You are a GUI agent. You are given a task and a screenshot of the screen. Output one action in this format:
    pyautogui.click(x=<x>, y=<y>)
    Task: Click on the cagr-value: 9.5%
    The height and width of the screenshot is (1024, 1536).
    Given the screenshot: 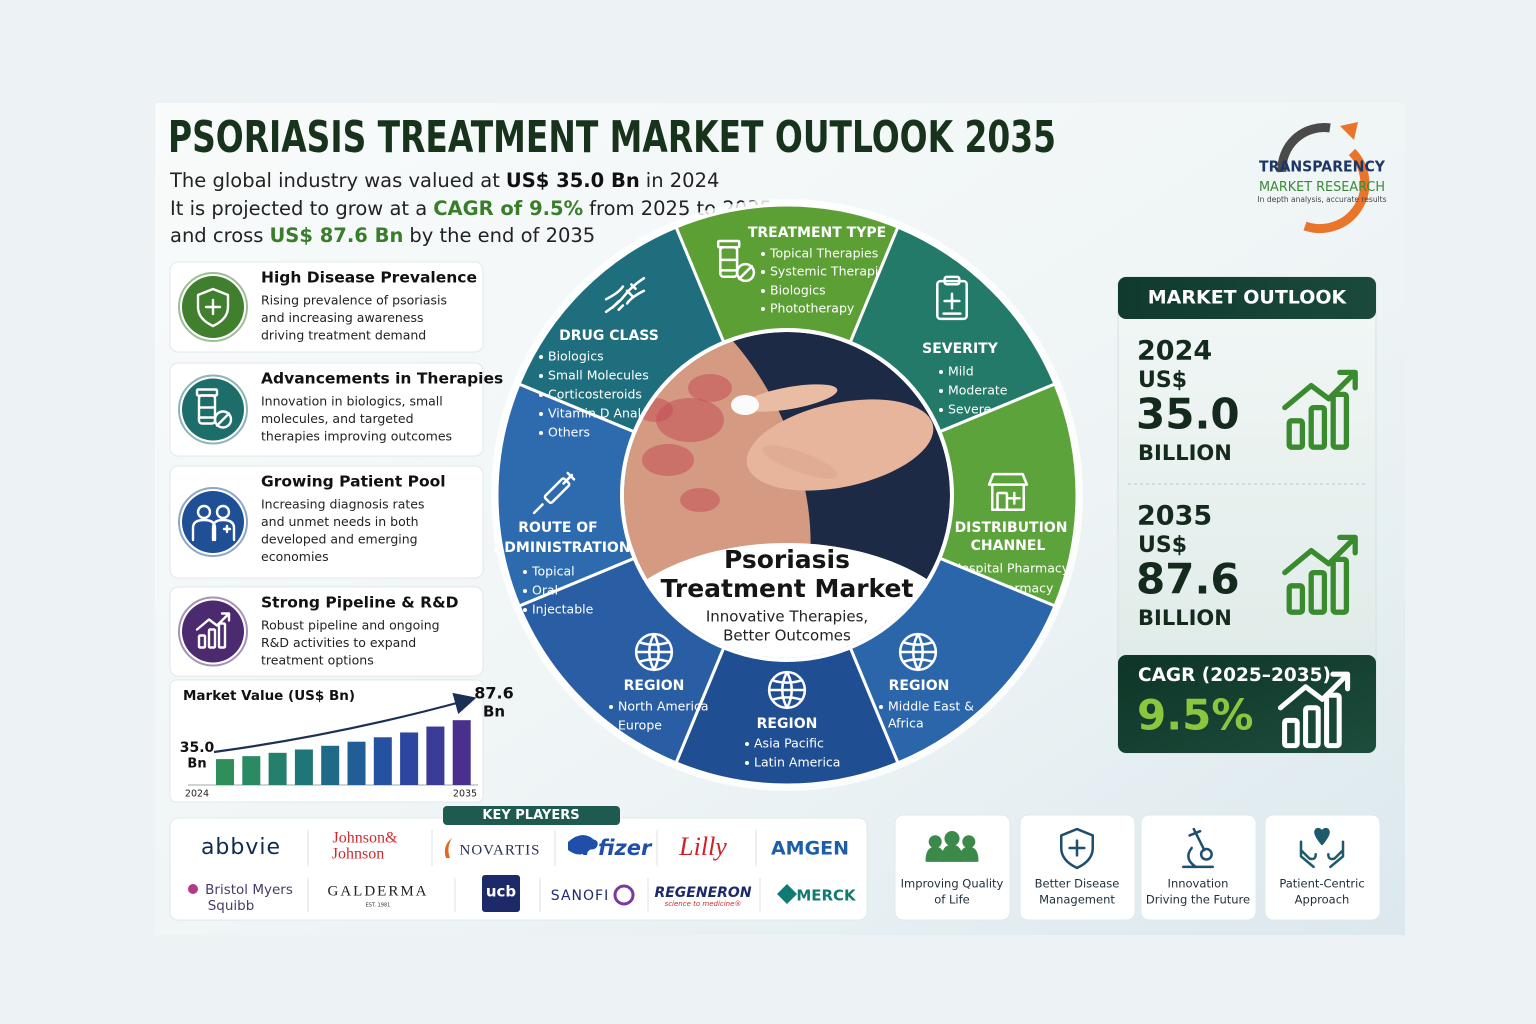 What is the action you would take?
    pyautogui.click(x=1195, y=715)
    